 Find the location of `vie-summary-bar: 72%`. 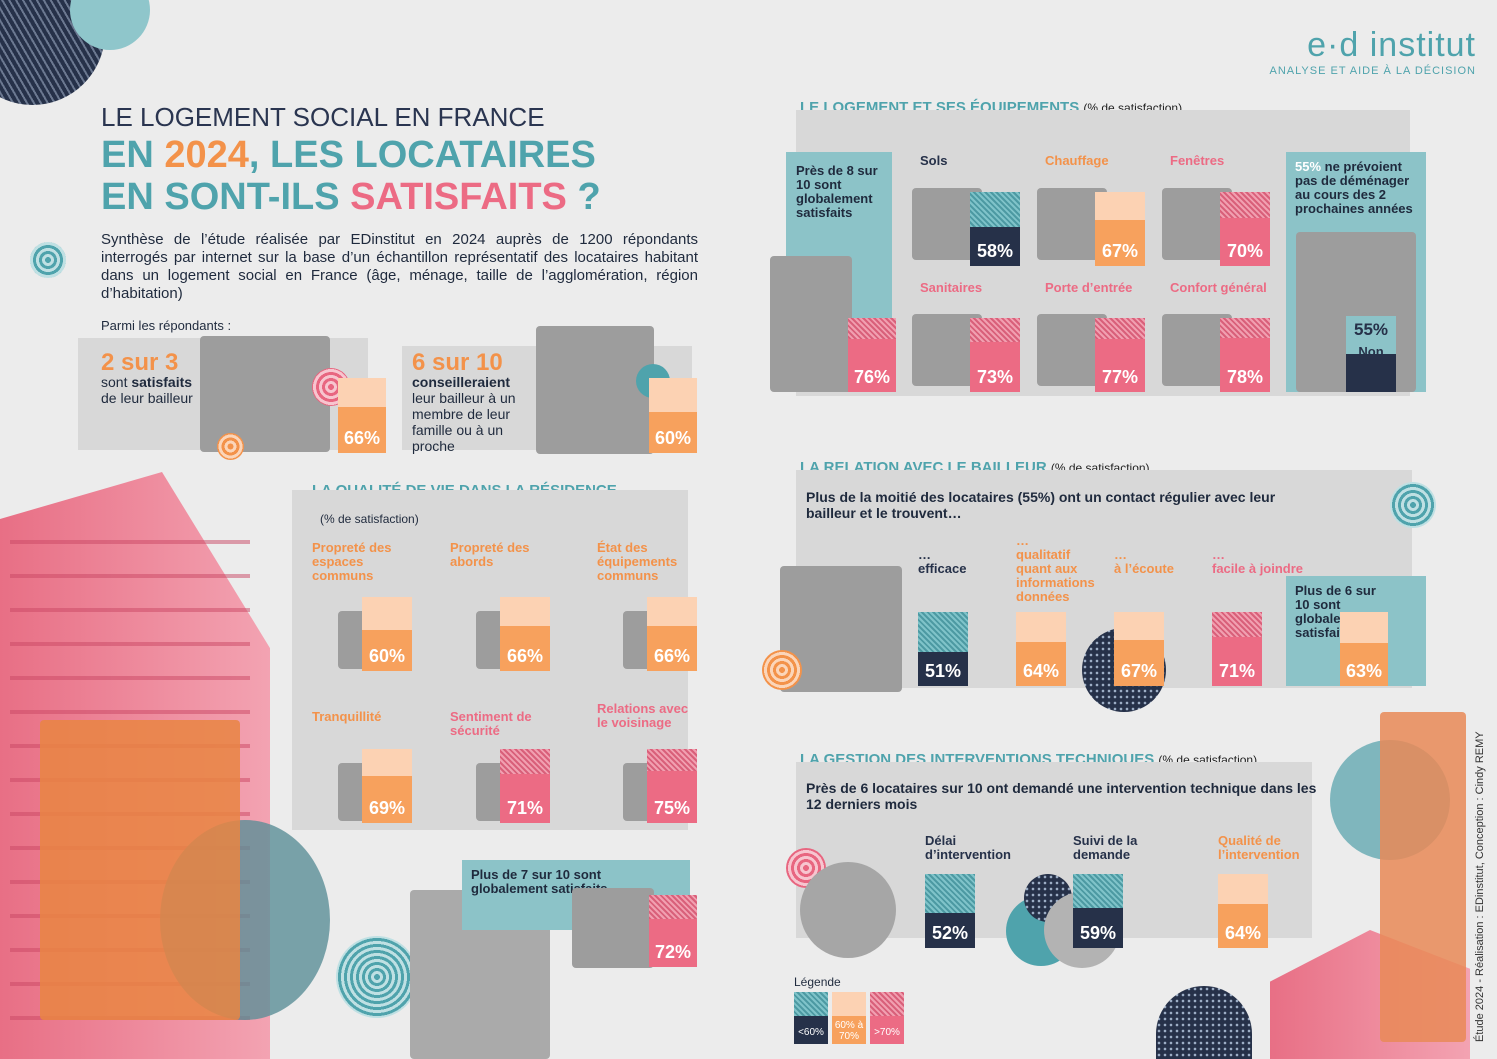

vie-summary-bar: 72% is located at coordinates (673, 931).